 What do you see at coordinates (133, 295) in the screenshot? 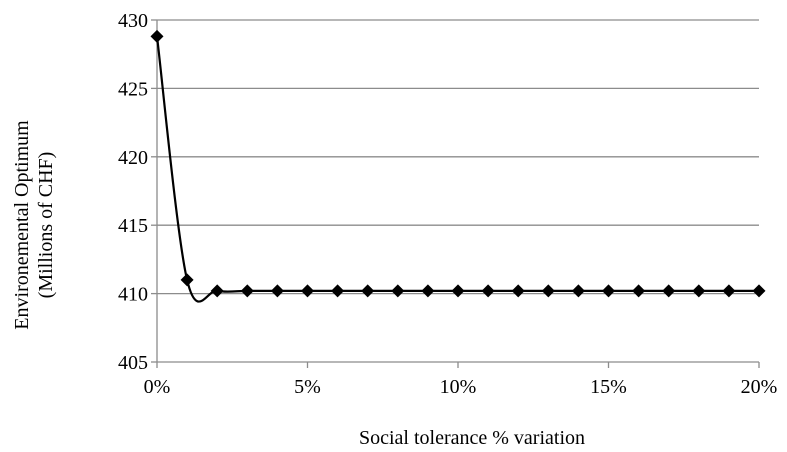
I see `y-tick-label-1: 410` at bounding box center [133, 295].